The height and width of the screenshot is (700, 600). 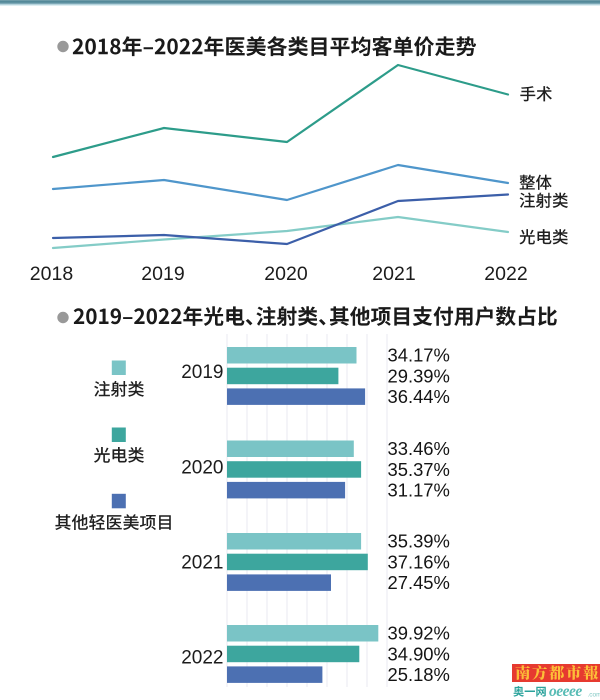 I want to click on svg-text: oeeee, so click(x=565, y=691).